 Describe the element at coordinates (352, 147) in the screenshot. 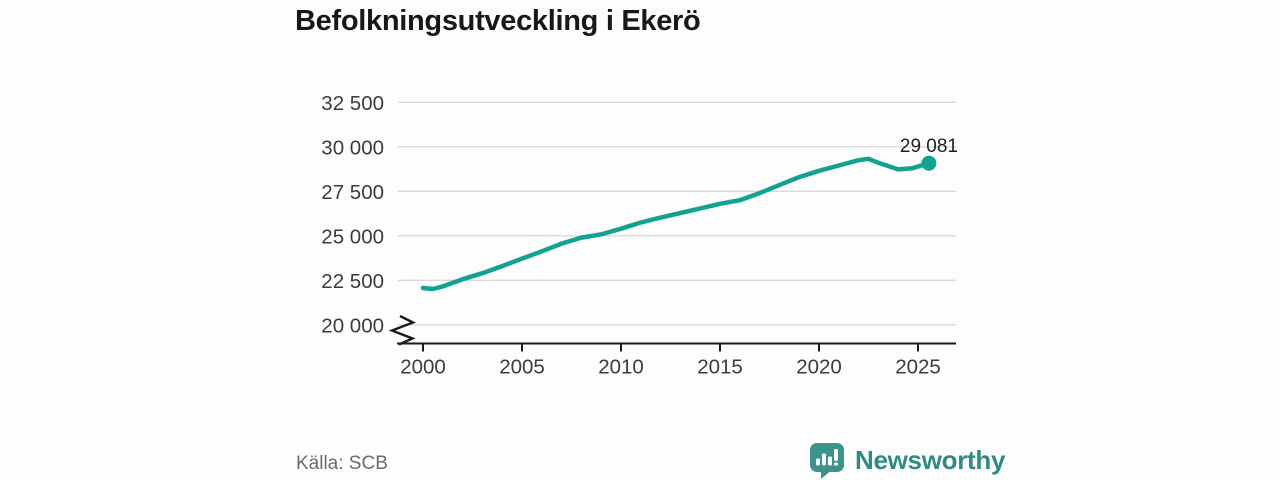

I see `y-axis-tick-label: 30 000` at that location.